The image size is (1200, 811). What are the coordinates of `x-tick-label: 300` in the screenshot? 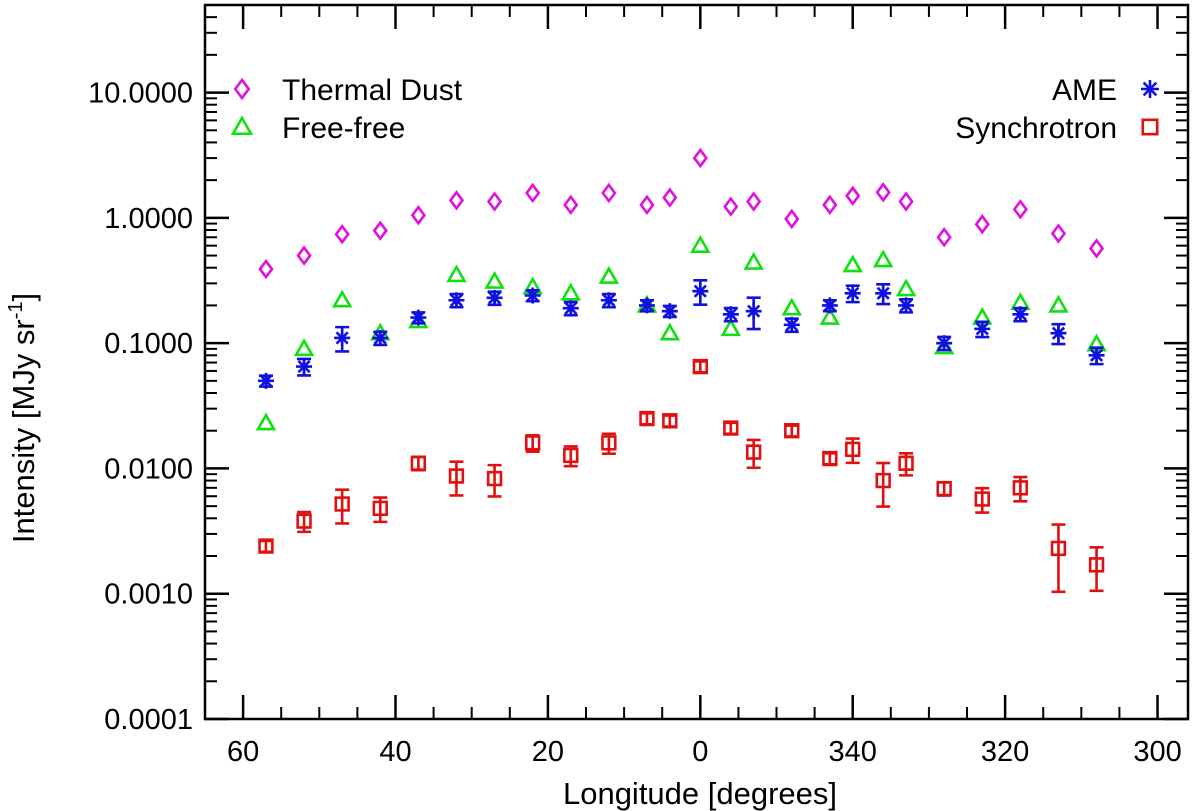 It's located at (1157, 752).